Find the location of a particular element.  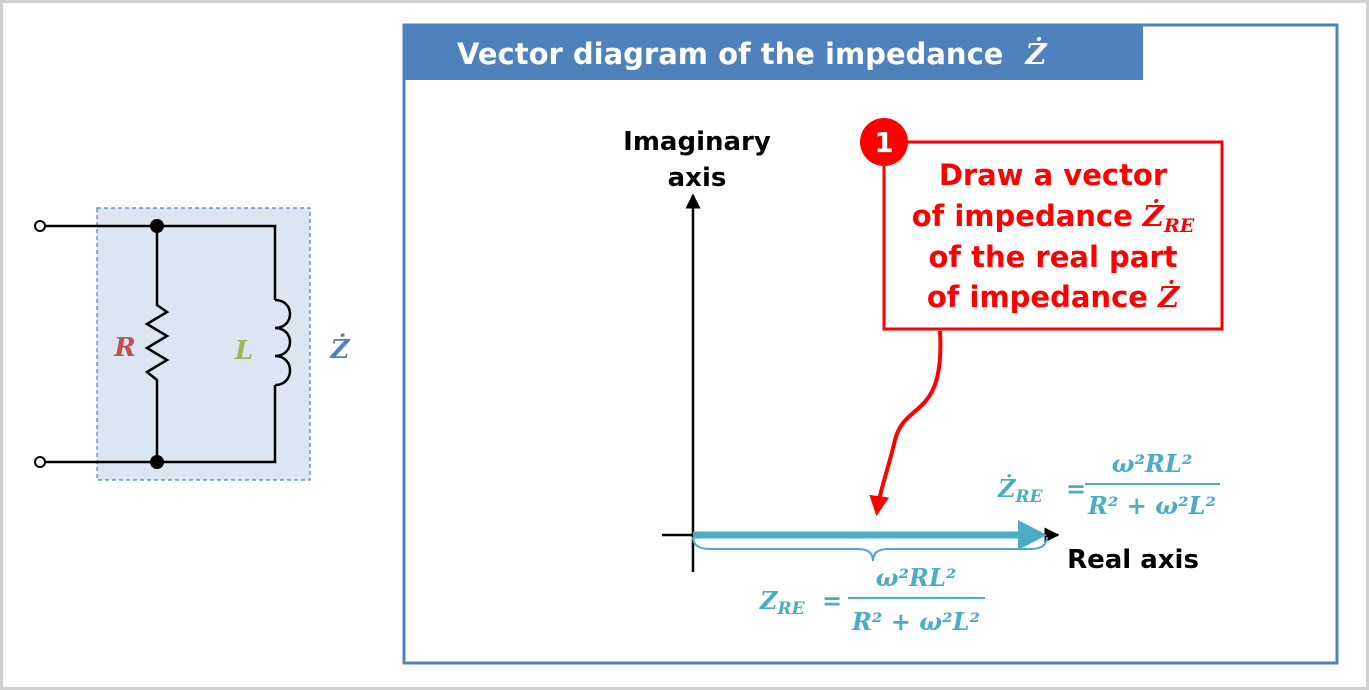

vector-head is located at coordinates (1032, 535).